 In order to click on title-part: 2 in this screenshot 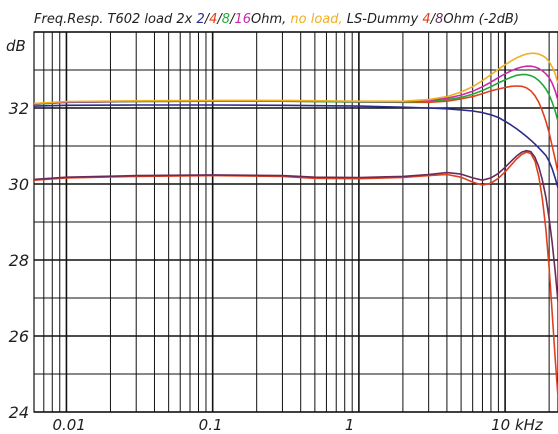, I will do `click(200, 19)`.